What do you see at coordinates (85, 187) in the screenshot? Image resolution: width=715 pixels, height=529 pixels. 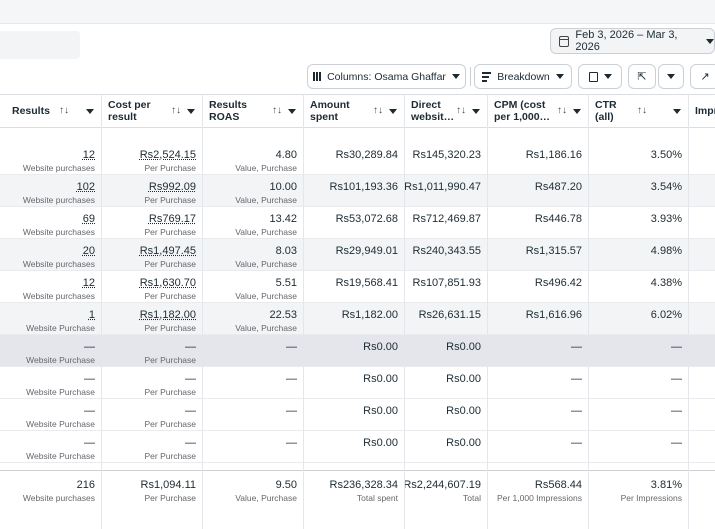 I see `cell-value: 102` at bounding box center [85, 187].